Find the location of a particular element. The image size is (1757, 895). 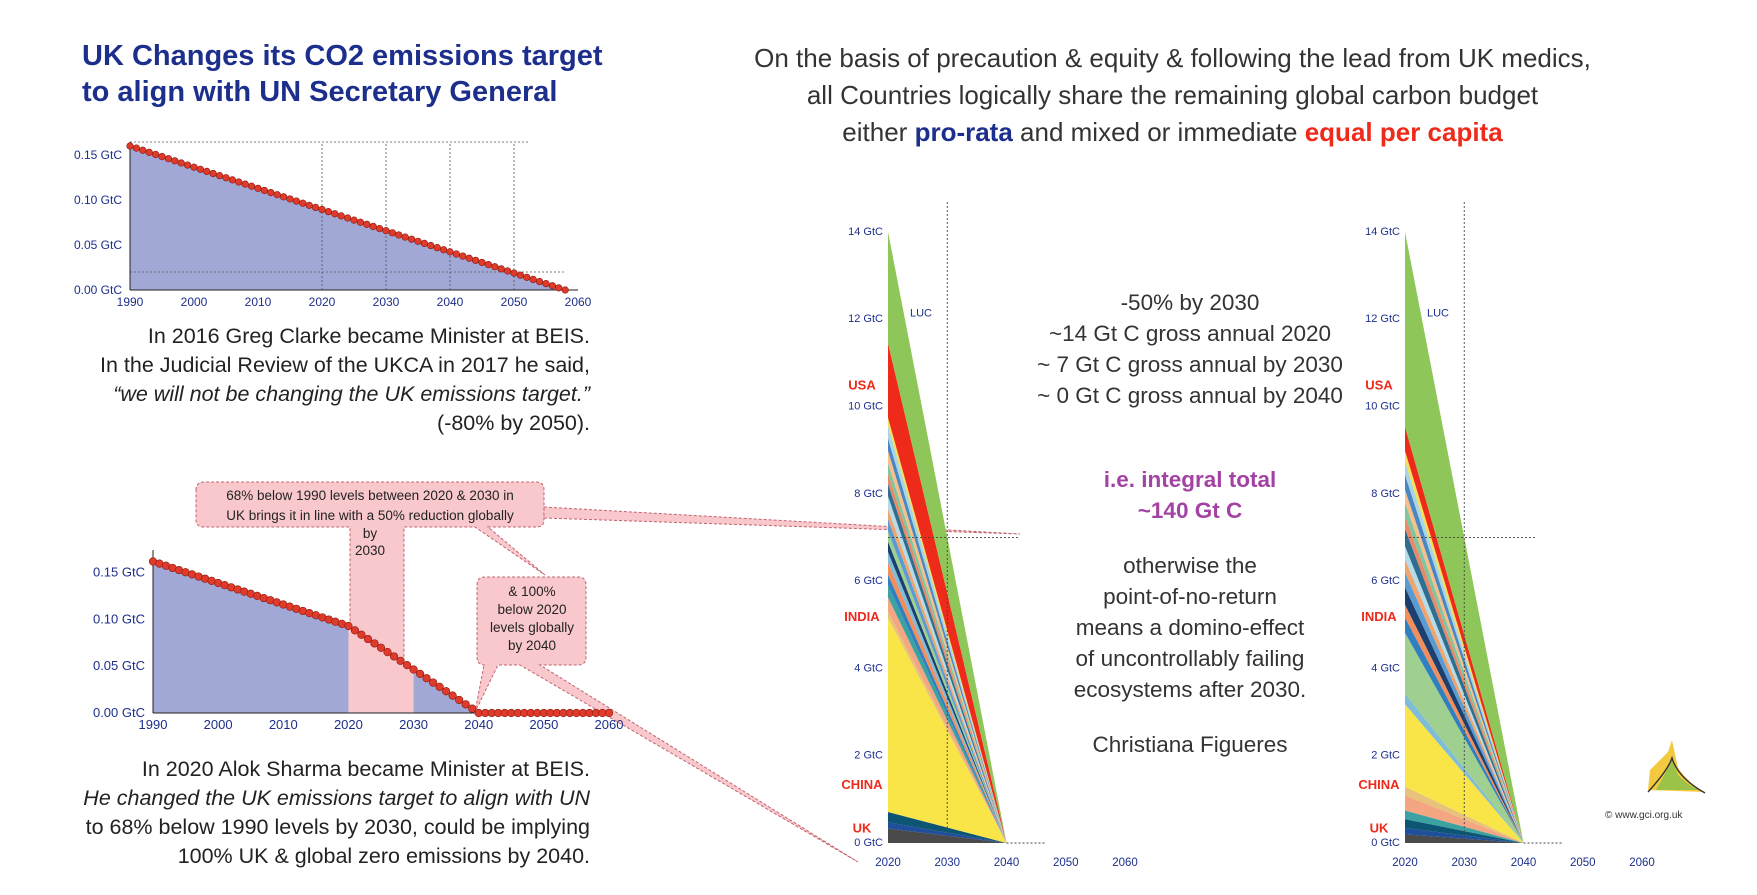

y-tick-label: 12 GtC is located at coordinates (865, 319).